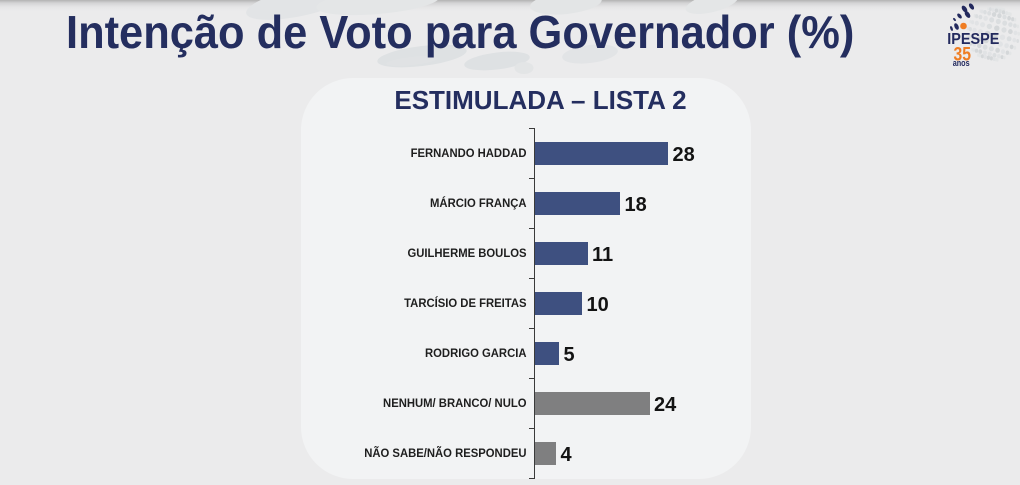 This screenshot has width=1020, height=485. What do you see at coordinates (973, 39) in the screenshot?
I see `svg-text: IPESPE` at bounding box center [973, 39].